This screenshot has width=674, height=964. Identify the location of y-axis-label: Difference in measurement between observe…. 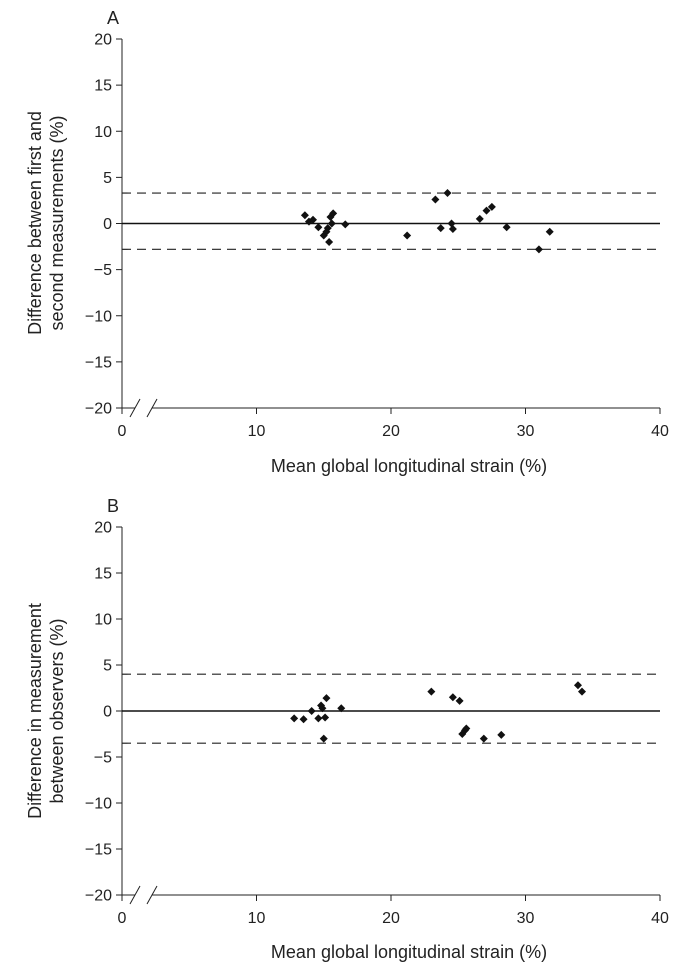
(46, 711).